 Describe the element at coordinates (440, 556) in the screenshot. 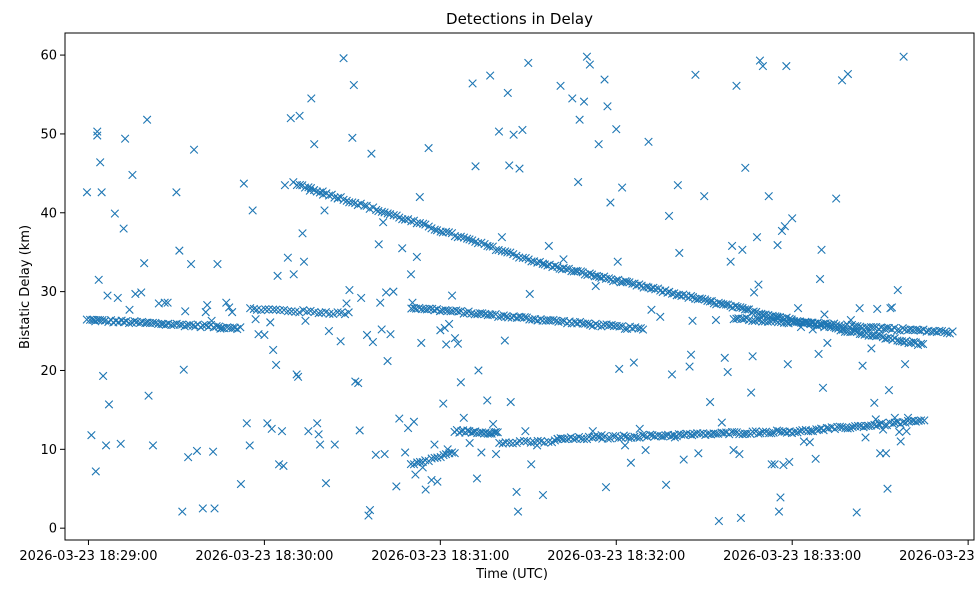

I see `x-tick-label: 2026-03-23 18:31:00` at that location.